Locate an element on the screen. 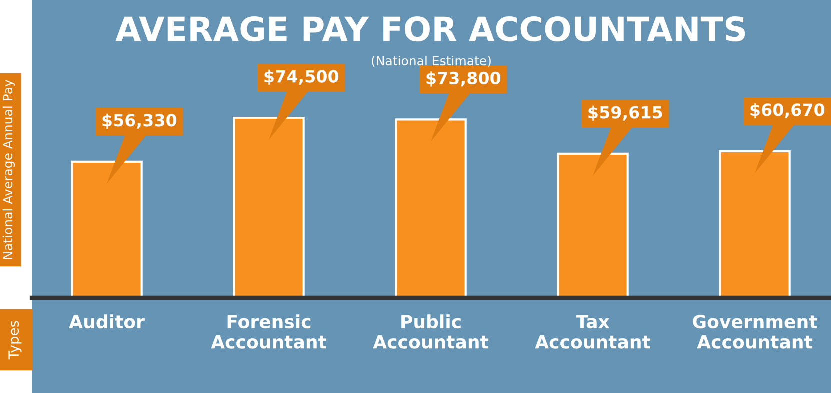  x-tick-label: Tax Accountant is located at coordinates (592, 332).